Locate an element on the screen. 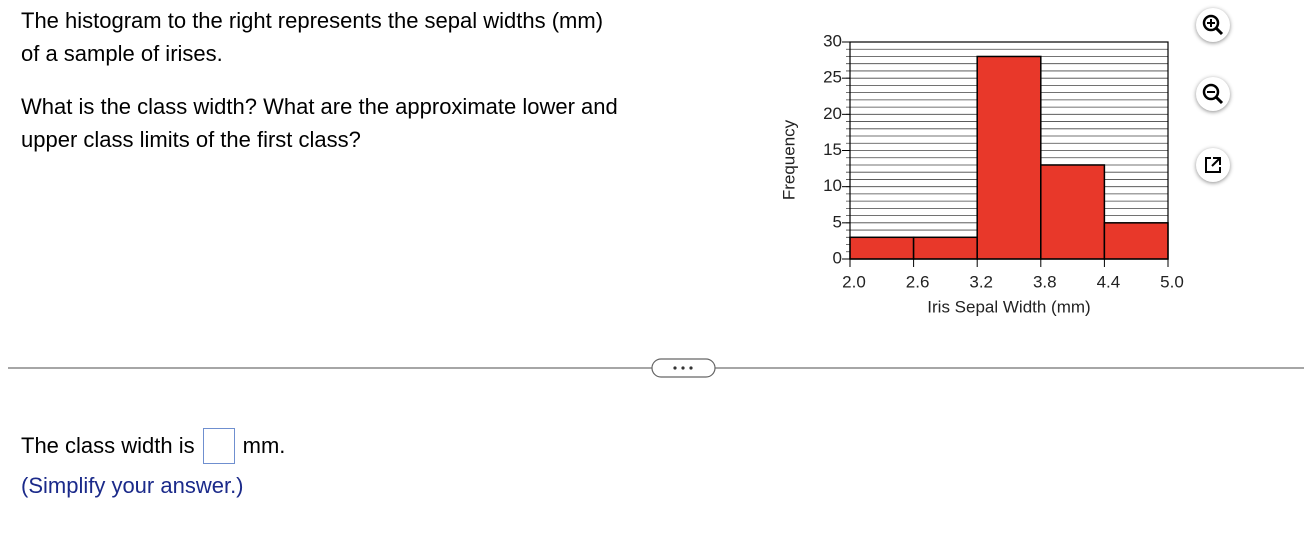 This screenshot has height=554, width=1304. answer-suffix: mm. is located at coordinates (264, 445).